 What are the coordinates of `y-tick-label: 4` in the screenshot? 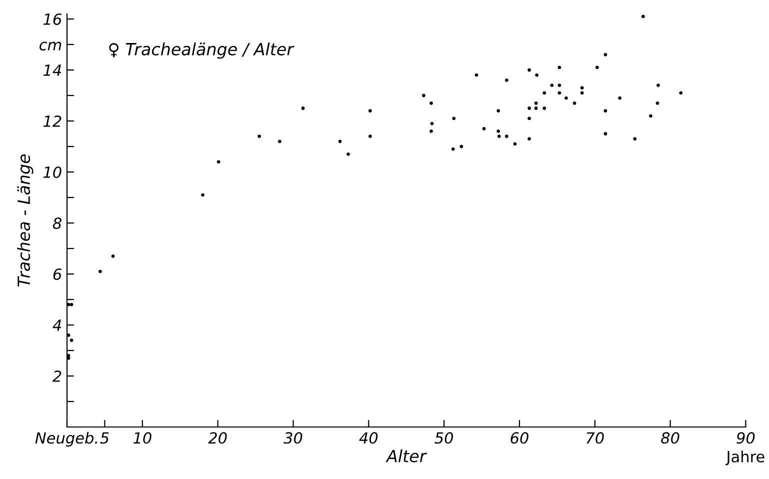 It's located at (57, 325).